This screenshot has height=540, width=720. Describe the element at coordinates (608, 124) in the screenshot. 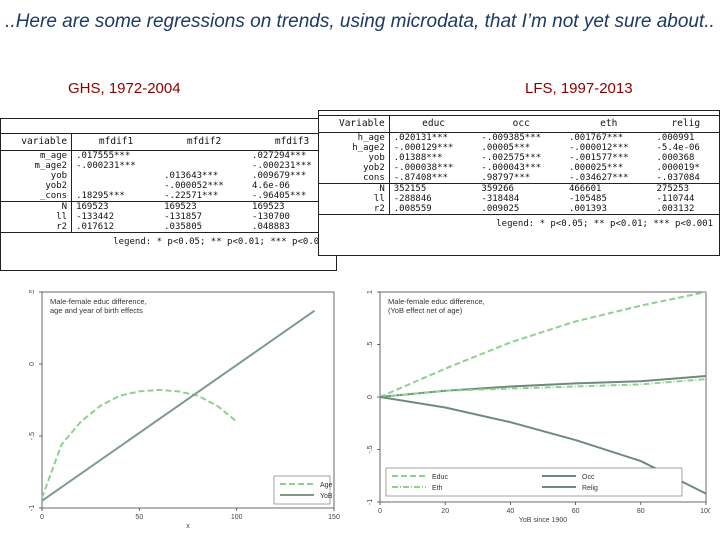

I see `lfs-header-3: eth` at that location.